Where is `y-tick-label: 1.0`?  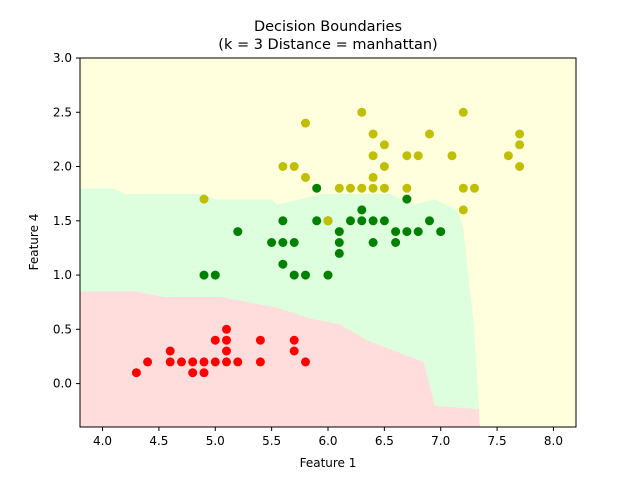
y-tick-label: 1.0 is located at coordinates (62, 275).